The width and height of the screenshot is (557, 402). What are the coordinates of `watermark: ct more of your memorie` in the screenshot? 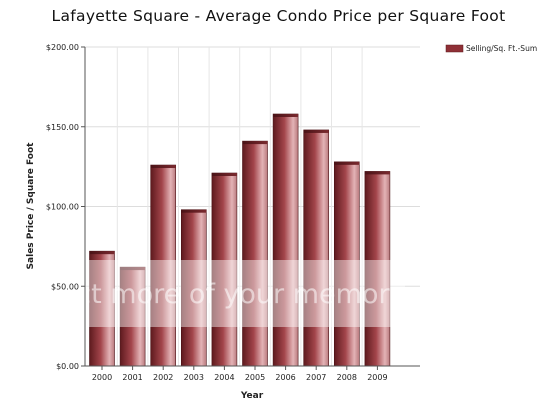 It's located at (245, 293).